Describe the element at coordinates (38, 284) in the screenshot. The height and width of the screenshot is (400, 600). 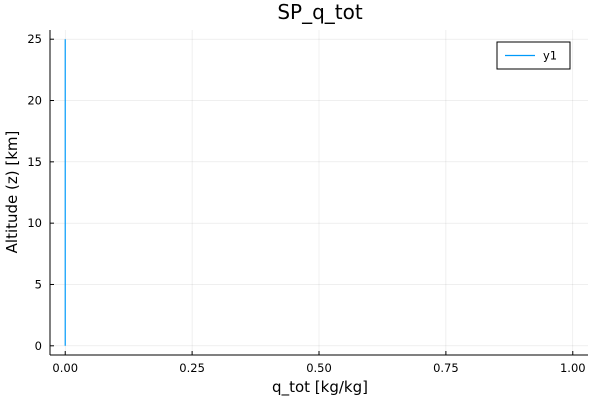
I see `y-tick-label: 5` at that location.